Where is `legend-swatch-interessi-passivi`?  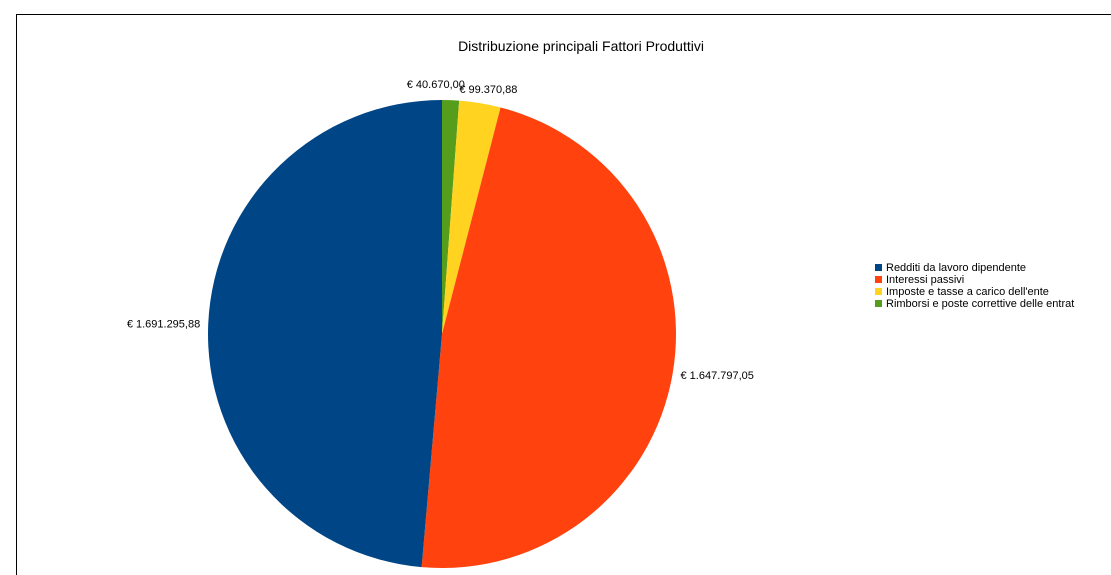 legend-swatch-interessi-passivi is located at coordinates (878, 279).